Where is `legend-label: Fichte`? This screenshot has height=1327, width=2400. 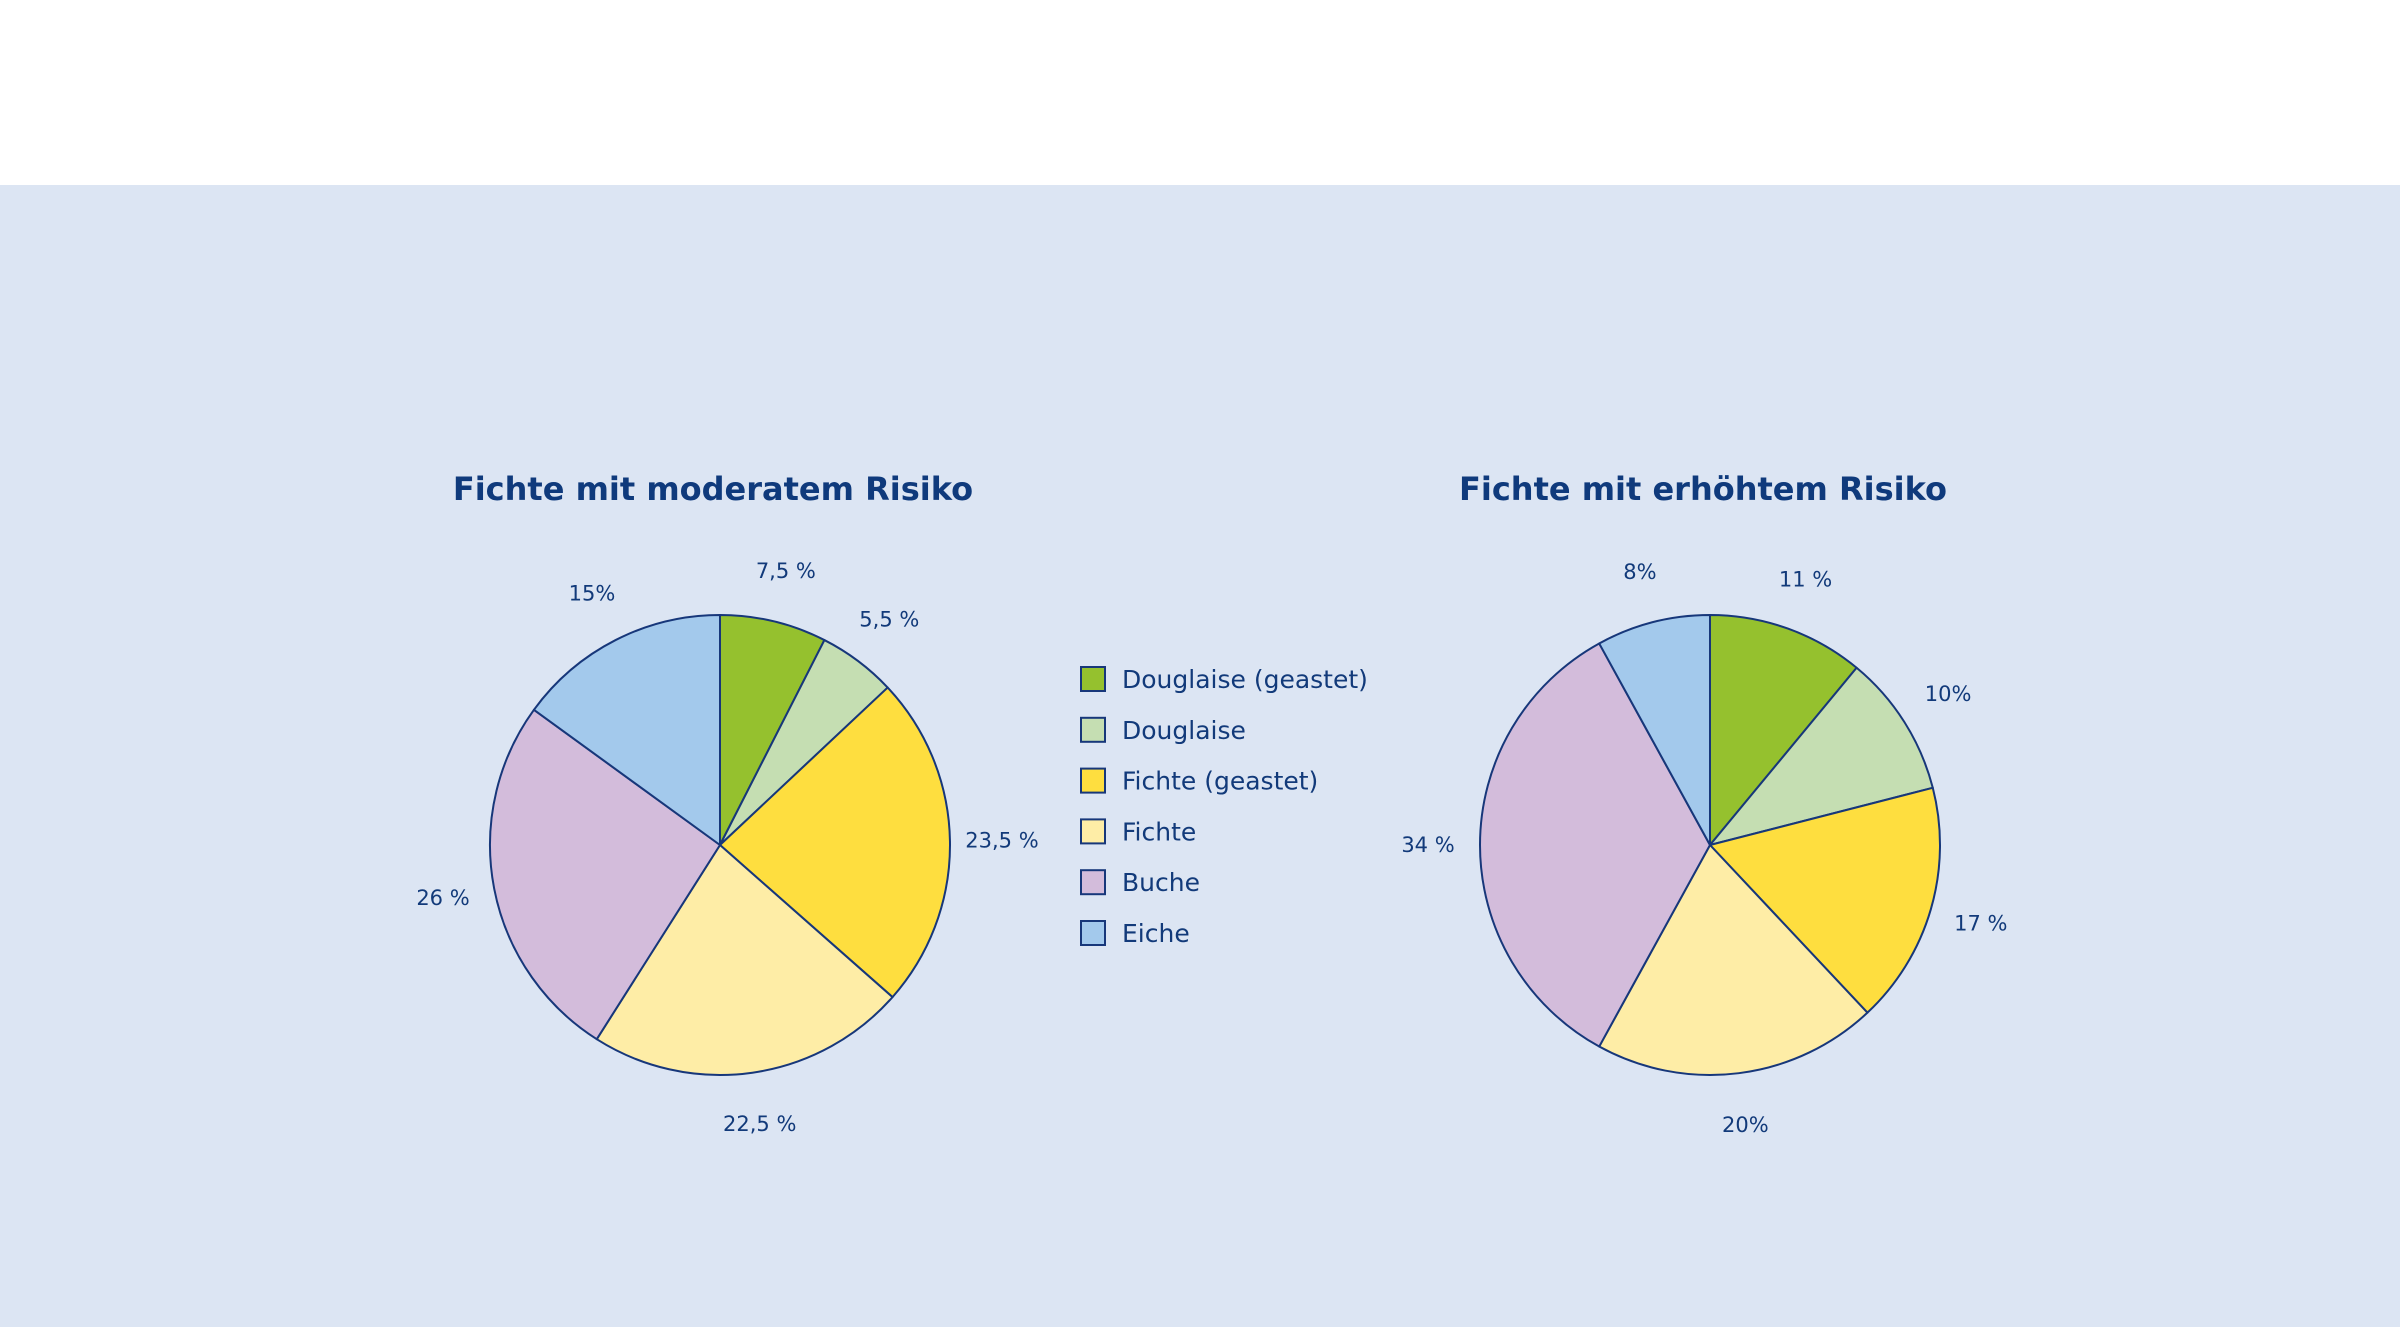
legend-label: Fichte is located at coordinates (1159, 831).